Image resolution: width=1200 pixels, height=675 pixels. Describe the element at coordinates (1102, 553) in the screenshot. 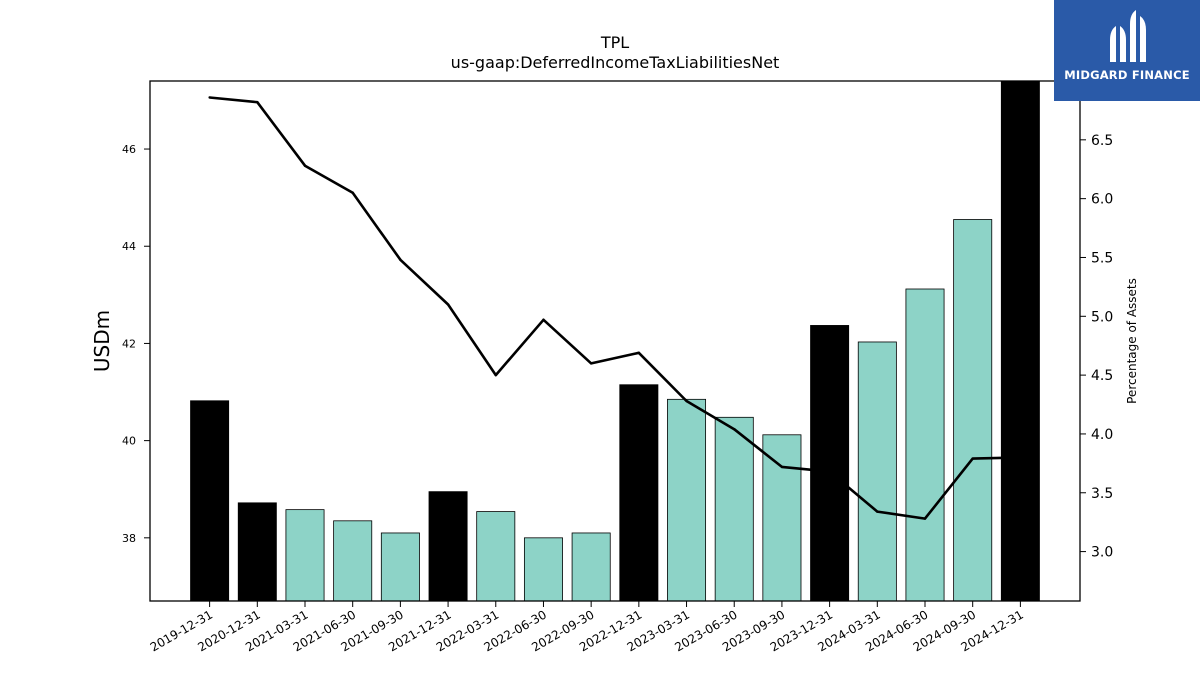

I see `y2-tick-label: 3.0` at that location.